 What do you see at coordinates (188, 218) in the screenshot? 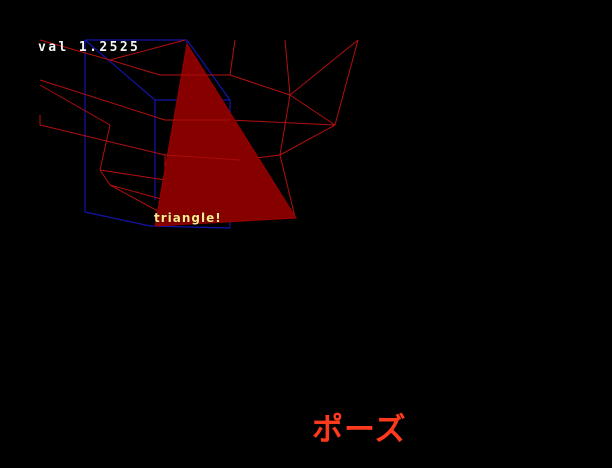
I see `triangle-label: triangle!` at bounding box center [188, 218].